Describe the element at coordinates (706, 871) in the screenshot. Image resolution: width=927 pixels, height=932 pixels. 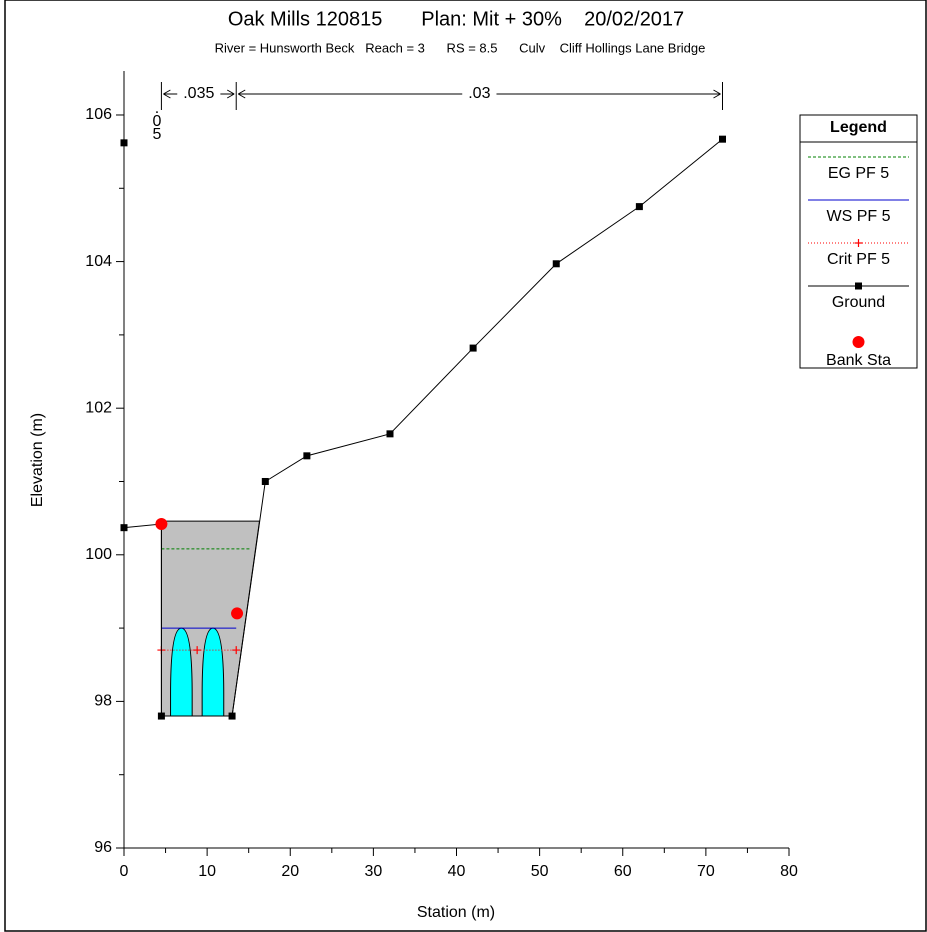
I see `x-tick-label: 70` at that location.